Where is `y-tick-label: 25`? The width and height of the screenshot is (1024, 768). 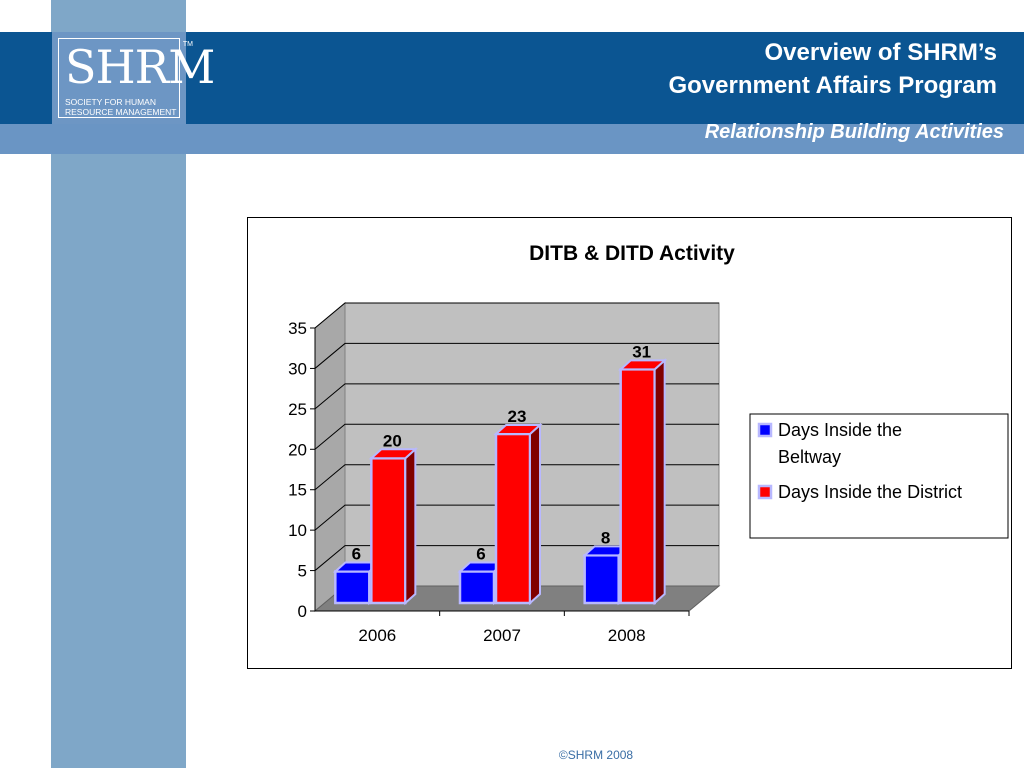 y-tick-label: 25 is located at coordinates (297, 409).